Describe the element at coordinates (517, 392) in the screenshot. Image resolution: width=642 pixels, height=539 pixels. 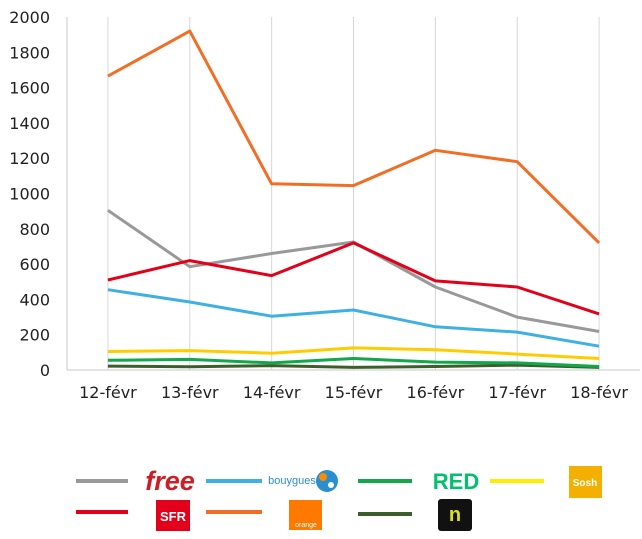
I see `x-tick-label: 17-févr` at that location.